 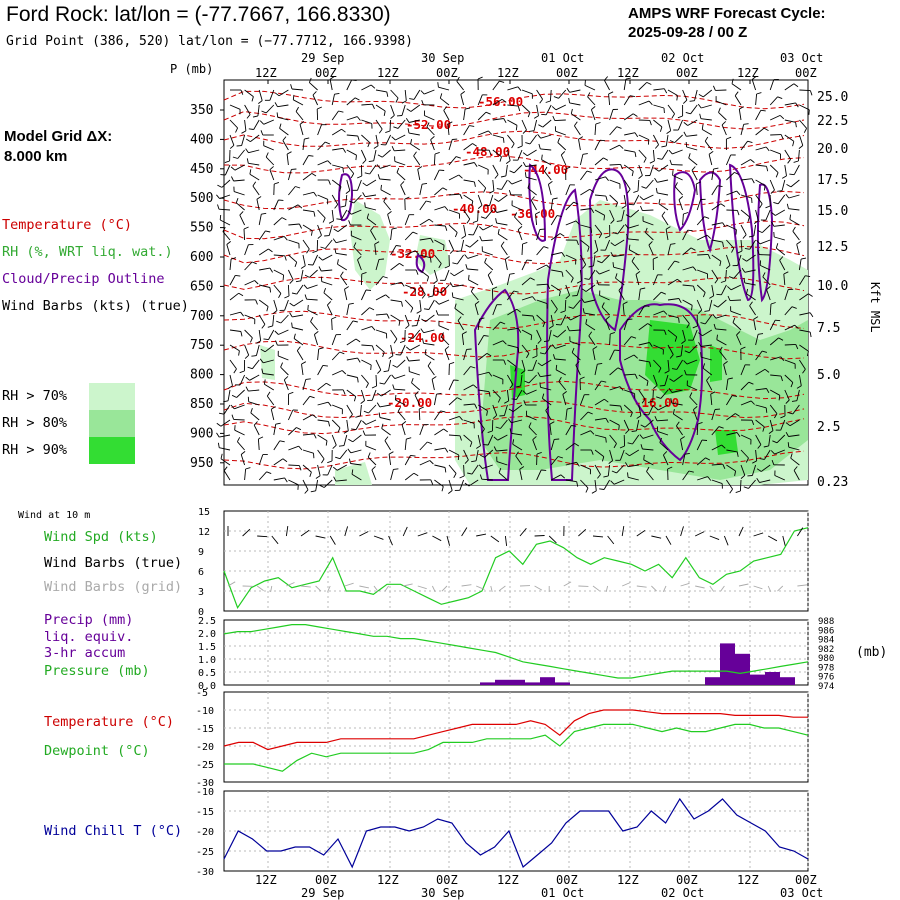 I want to click on temp-label--20_00: -20.00, so click(x=409, y=402).